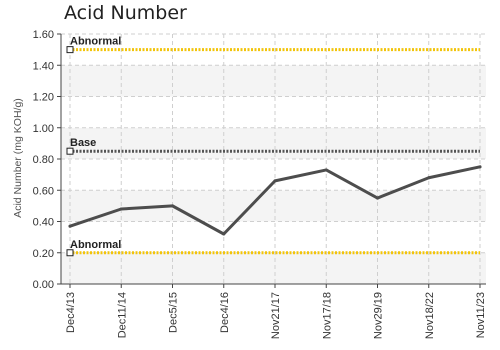 This screenshot has height=350, width=500. I want to click on y-axis-label: Acid Number (mg KOH/g), so click(18, 158).